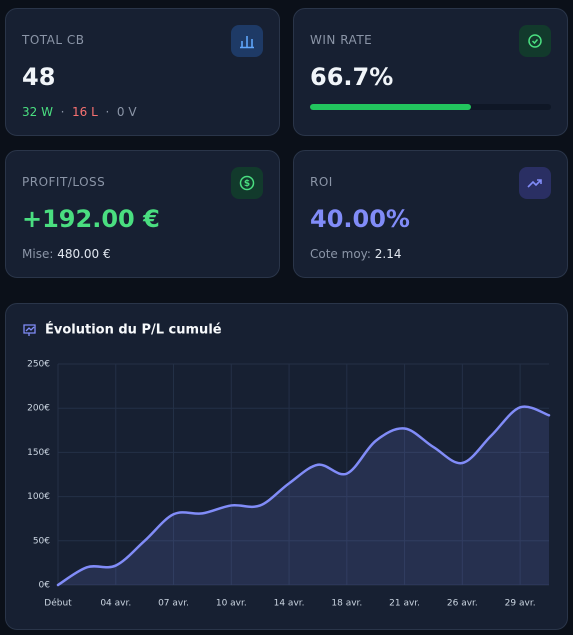 The image size is (573, 635). What do you see at coordinates (341, 40) in the screenshot?
I see `card-label: WIN RATE` at bounding box center [341, 40].